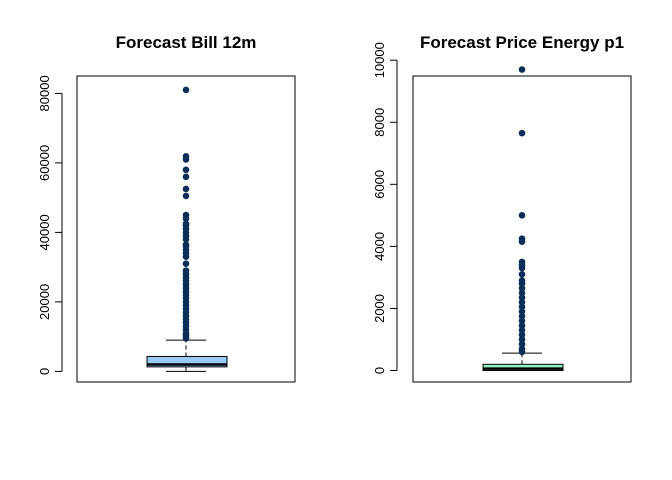 The width and height of the screenshot is (672, 480). What do you see at coordinates (379, 308) in the screenshot?
I see `y-tick-label: 2000` at bounding box center [379, 308].